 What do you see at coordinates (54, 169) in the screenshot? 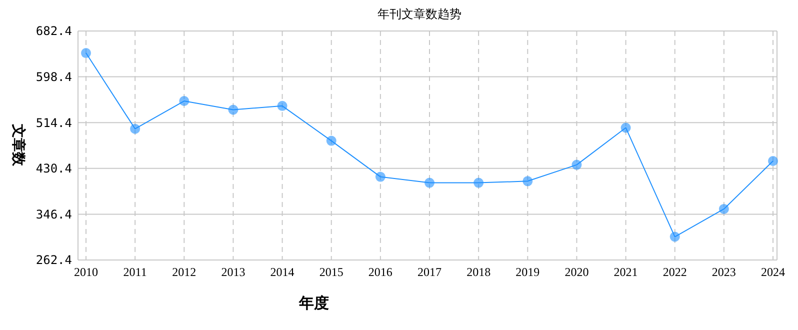
I see `y-tick-label: 430.4` at bounding box center [54, 169].